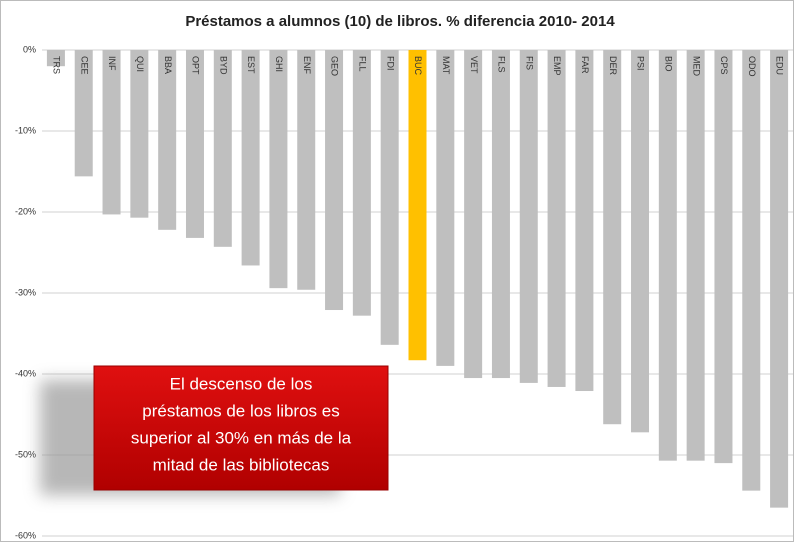 Image resolution: width=794 pixels, height=542 pixels. I want to click on annotation-text: mitad de las bibliotecas, so click(241, 464).